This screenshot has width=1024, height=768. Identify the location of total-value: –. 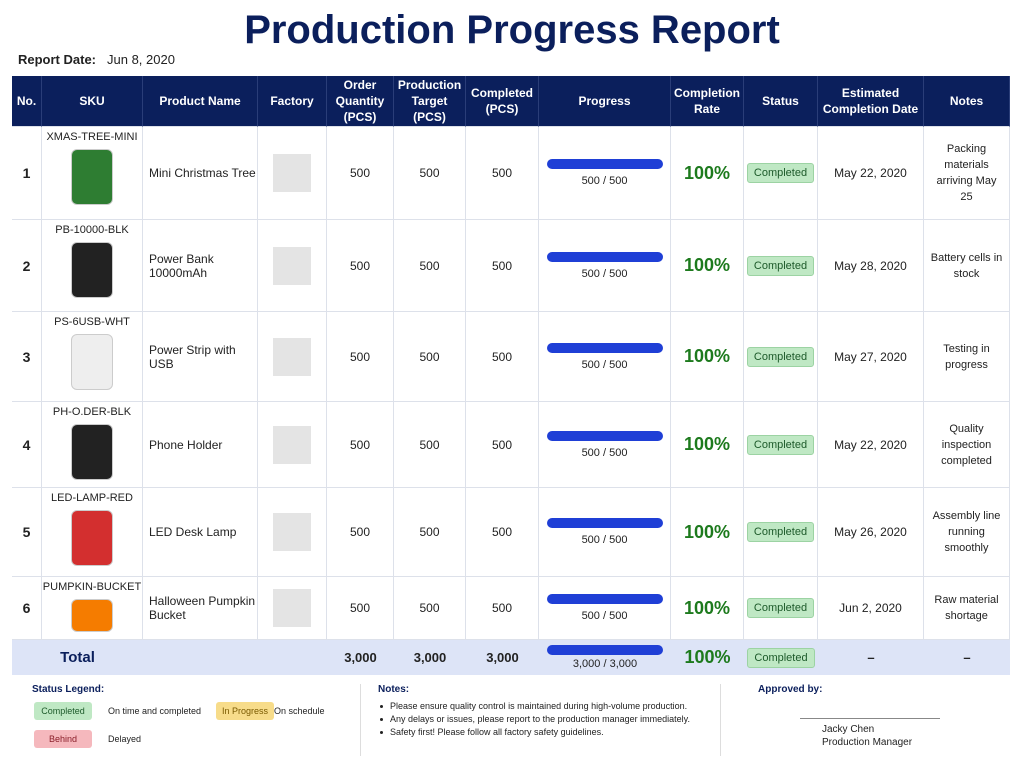
(967, 657).